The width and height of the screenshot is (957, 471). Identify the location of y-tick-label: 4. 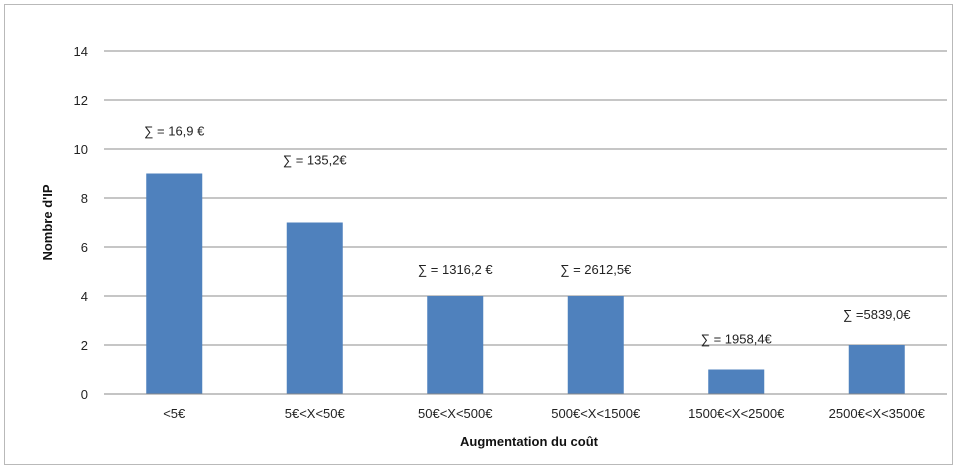
(84, 296).